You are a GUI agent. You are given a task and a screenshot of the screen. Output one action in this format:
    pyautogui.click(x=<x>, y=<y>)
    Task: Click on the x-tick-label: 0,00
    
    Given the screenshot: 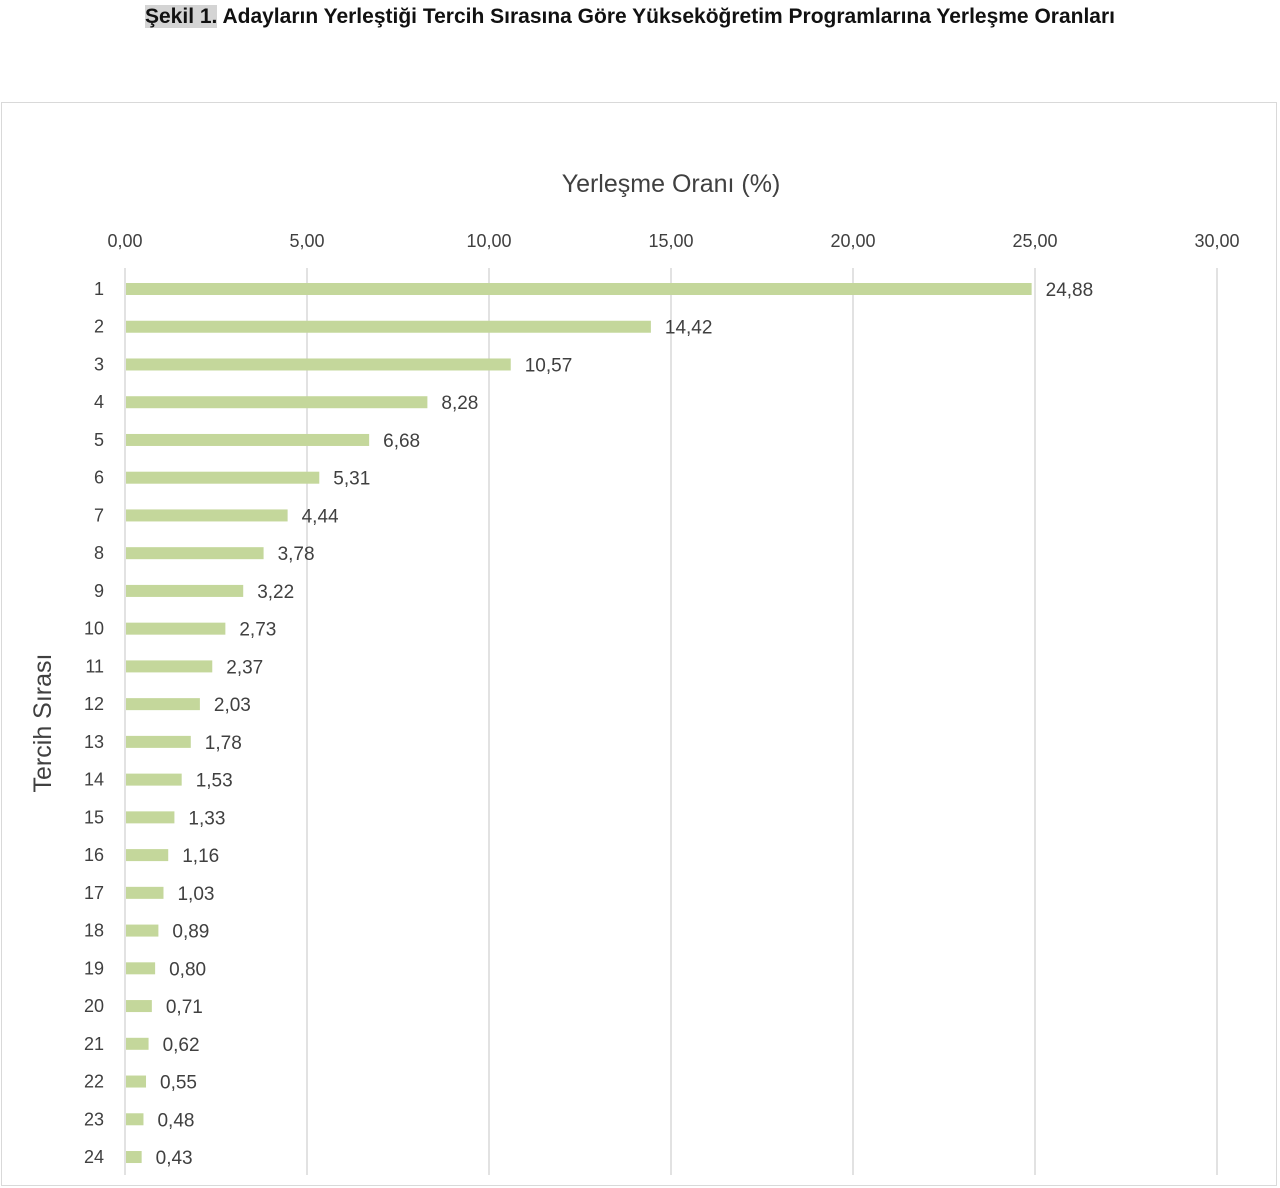 What is the action you would take?
    pyautogui.click(x=124, y=241)
    